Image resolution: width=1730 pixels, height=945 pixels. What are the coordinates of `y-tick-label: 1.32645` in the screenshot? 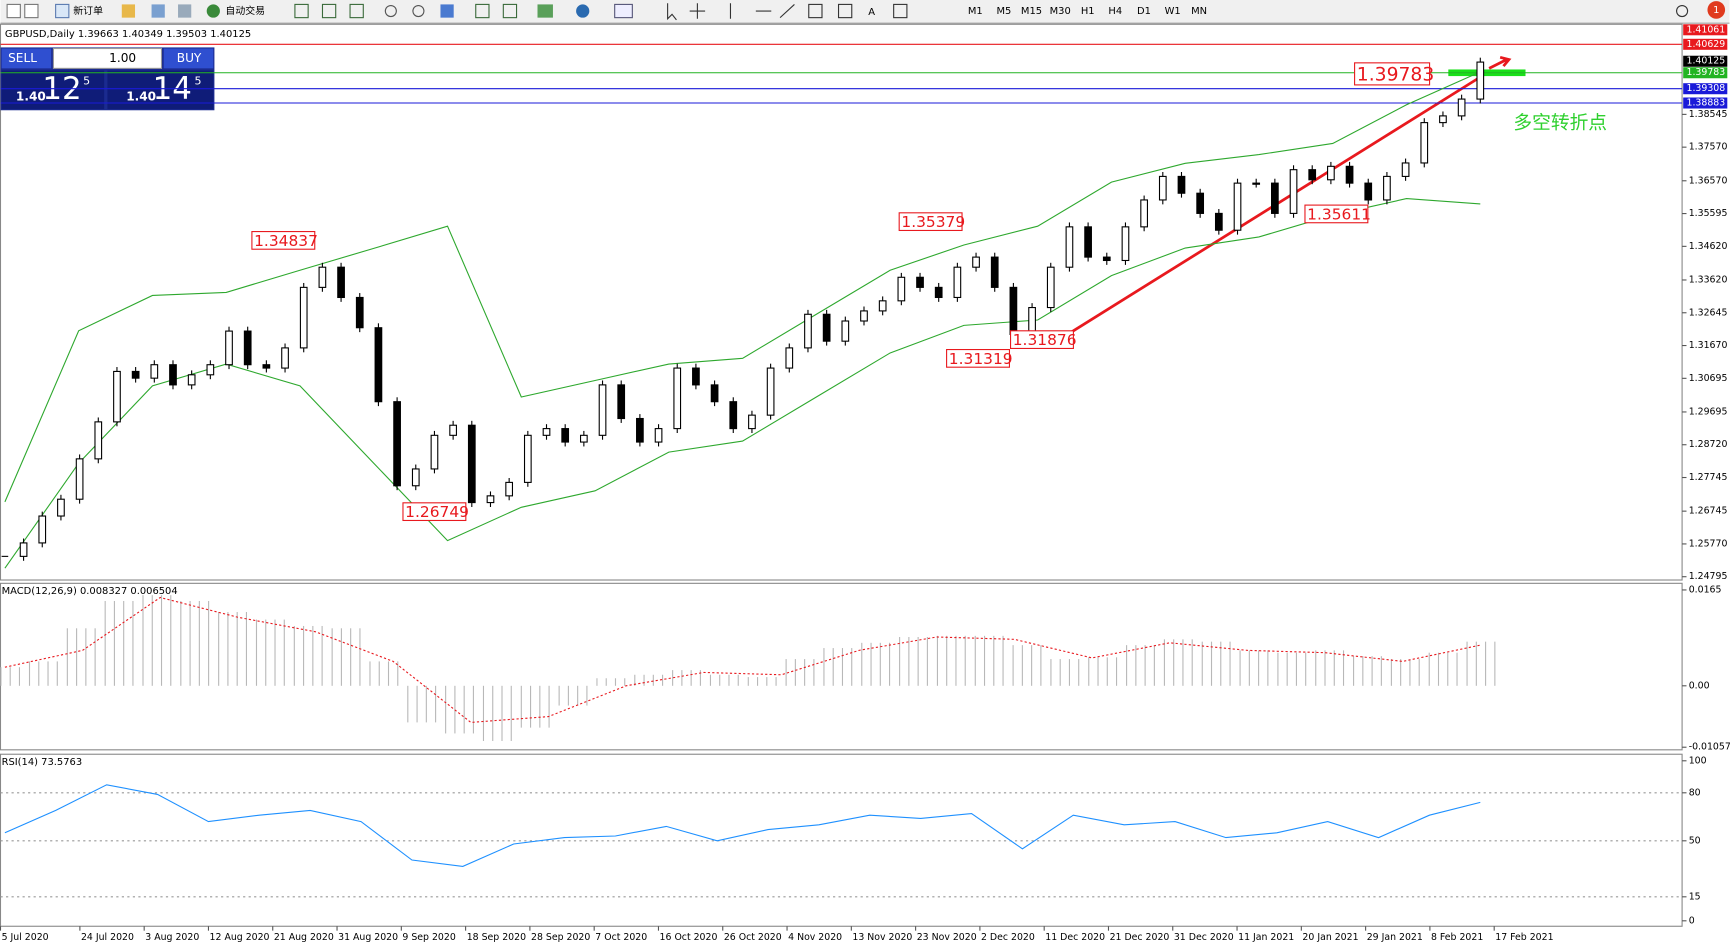 It's located at (1708, 312).